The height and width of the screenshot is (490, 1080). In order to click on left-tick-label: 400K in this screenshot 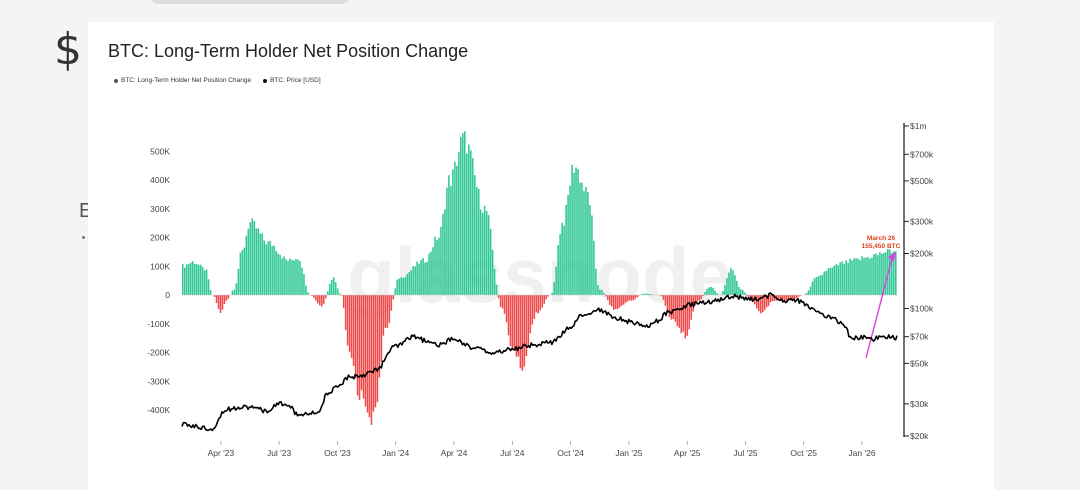, I will do `click(160, 180)`.